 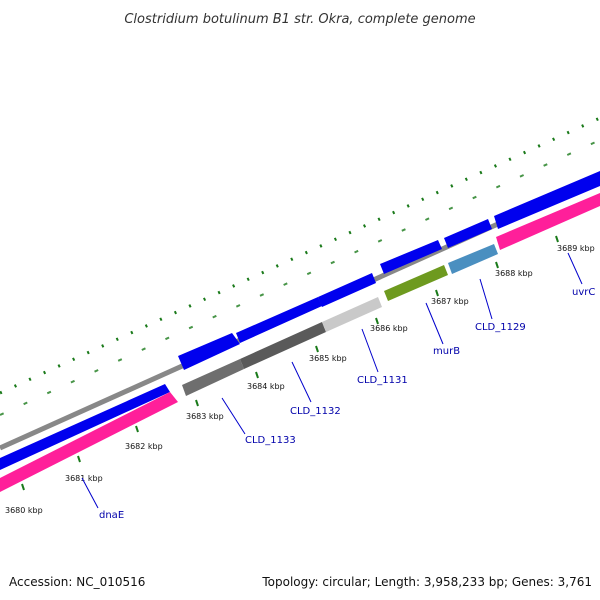 I want to click on gene-label-CLD_1132: CLD_1132, so click(x=315, y=411).